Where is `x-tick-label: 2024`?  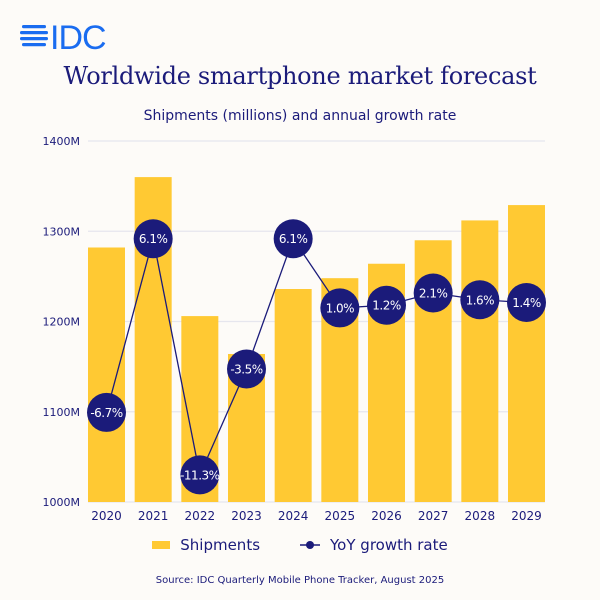
x-tick-label: 2024 is located at coordinates (293, 516).